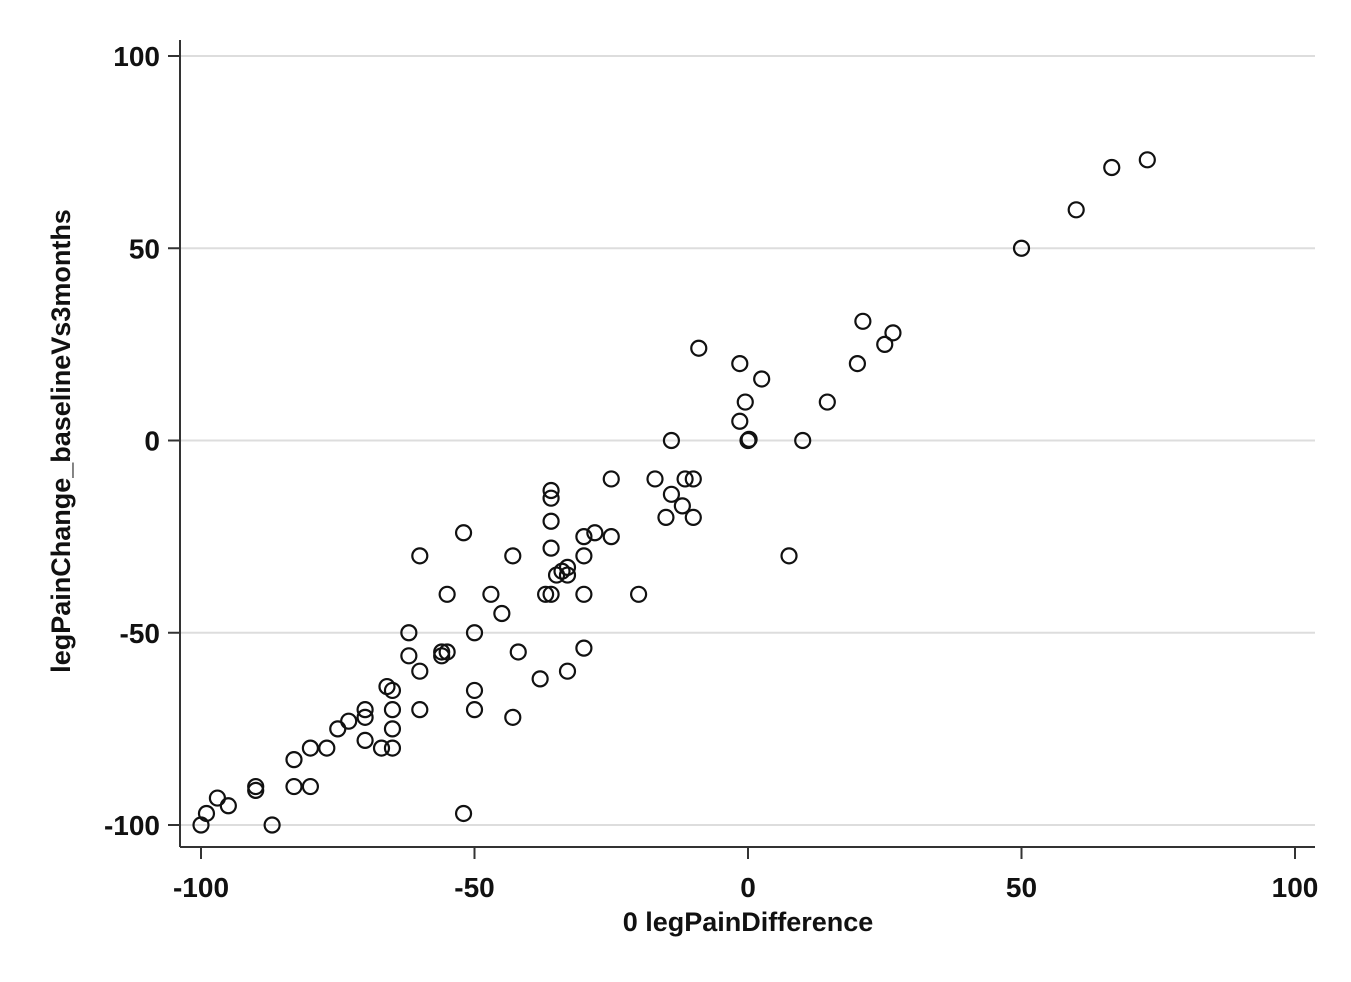  What do you see at coordinates (474, 887) in the screenshot?
I see `x-tick-label: -50` at bounding box center [474, 887].